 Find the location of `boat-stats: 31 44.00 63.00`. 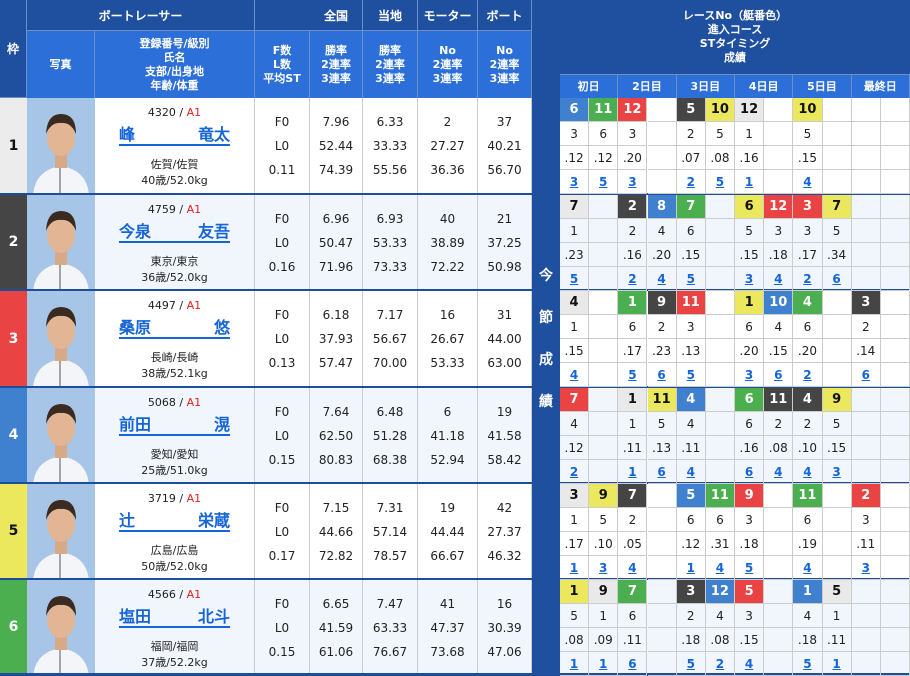

boat-stats: 31 44.00 63.00 is located at coordinates (505, 338).